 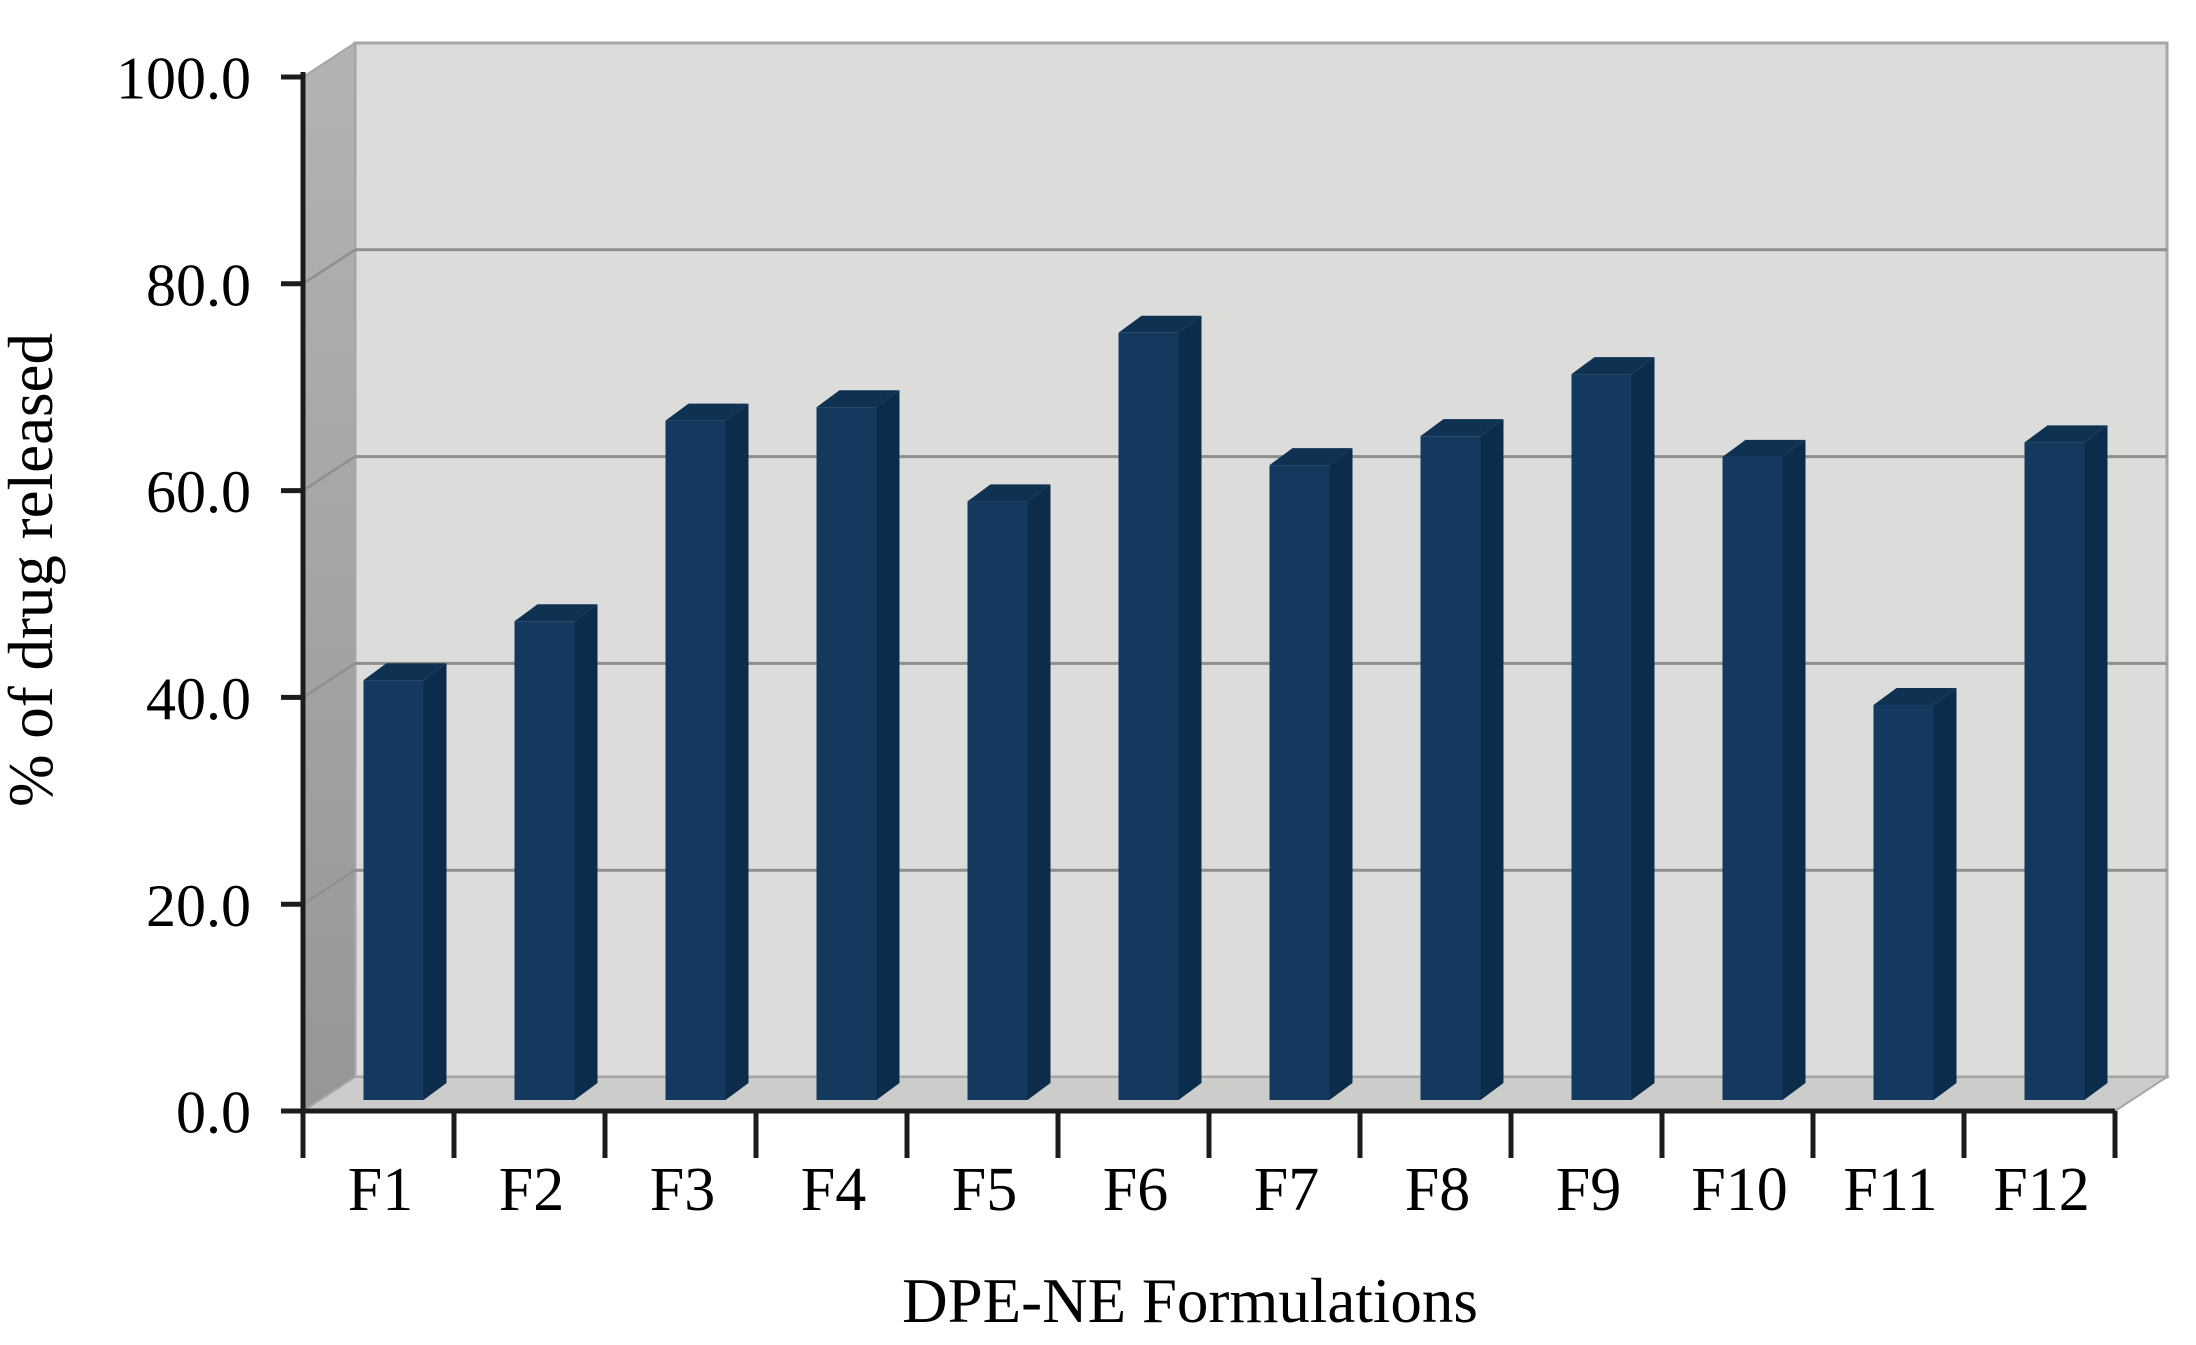 What do you see at coordinates (329, 577) in the screenshot?
I see `left-wall` at bounding box center [329, 577].